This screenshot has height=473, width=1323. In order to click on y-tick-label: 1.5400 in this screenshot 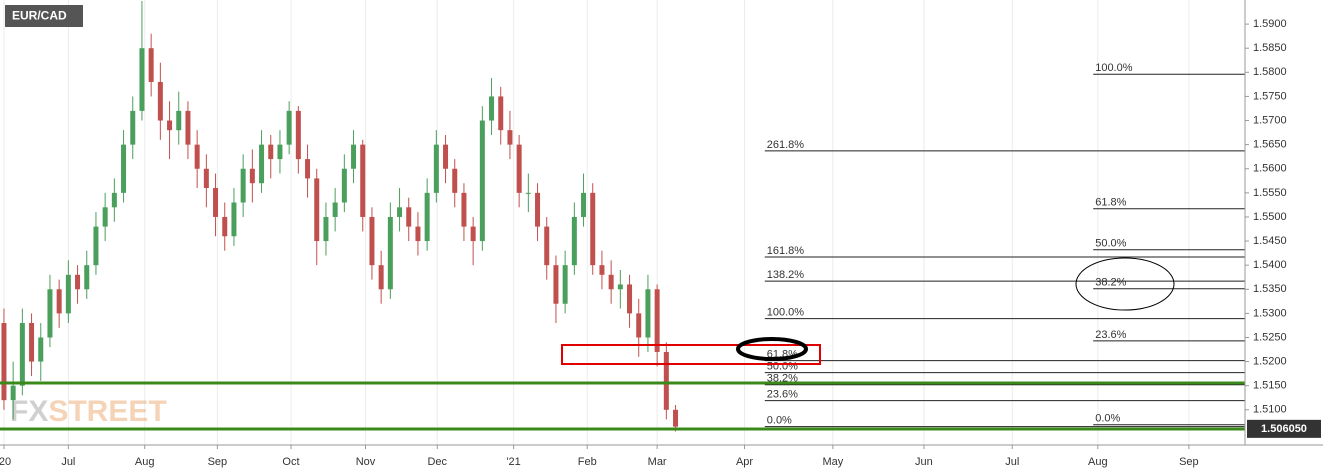, I will do `click(1270, 265)`.